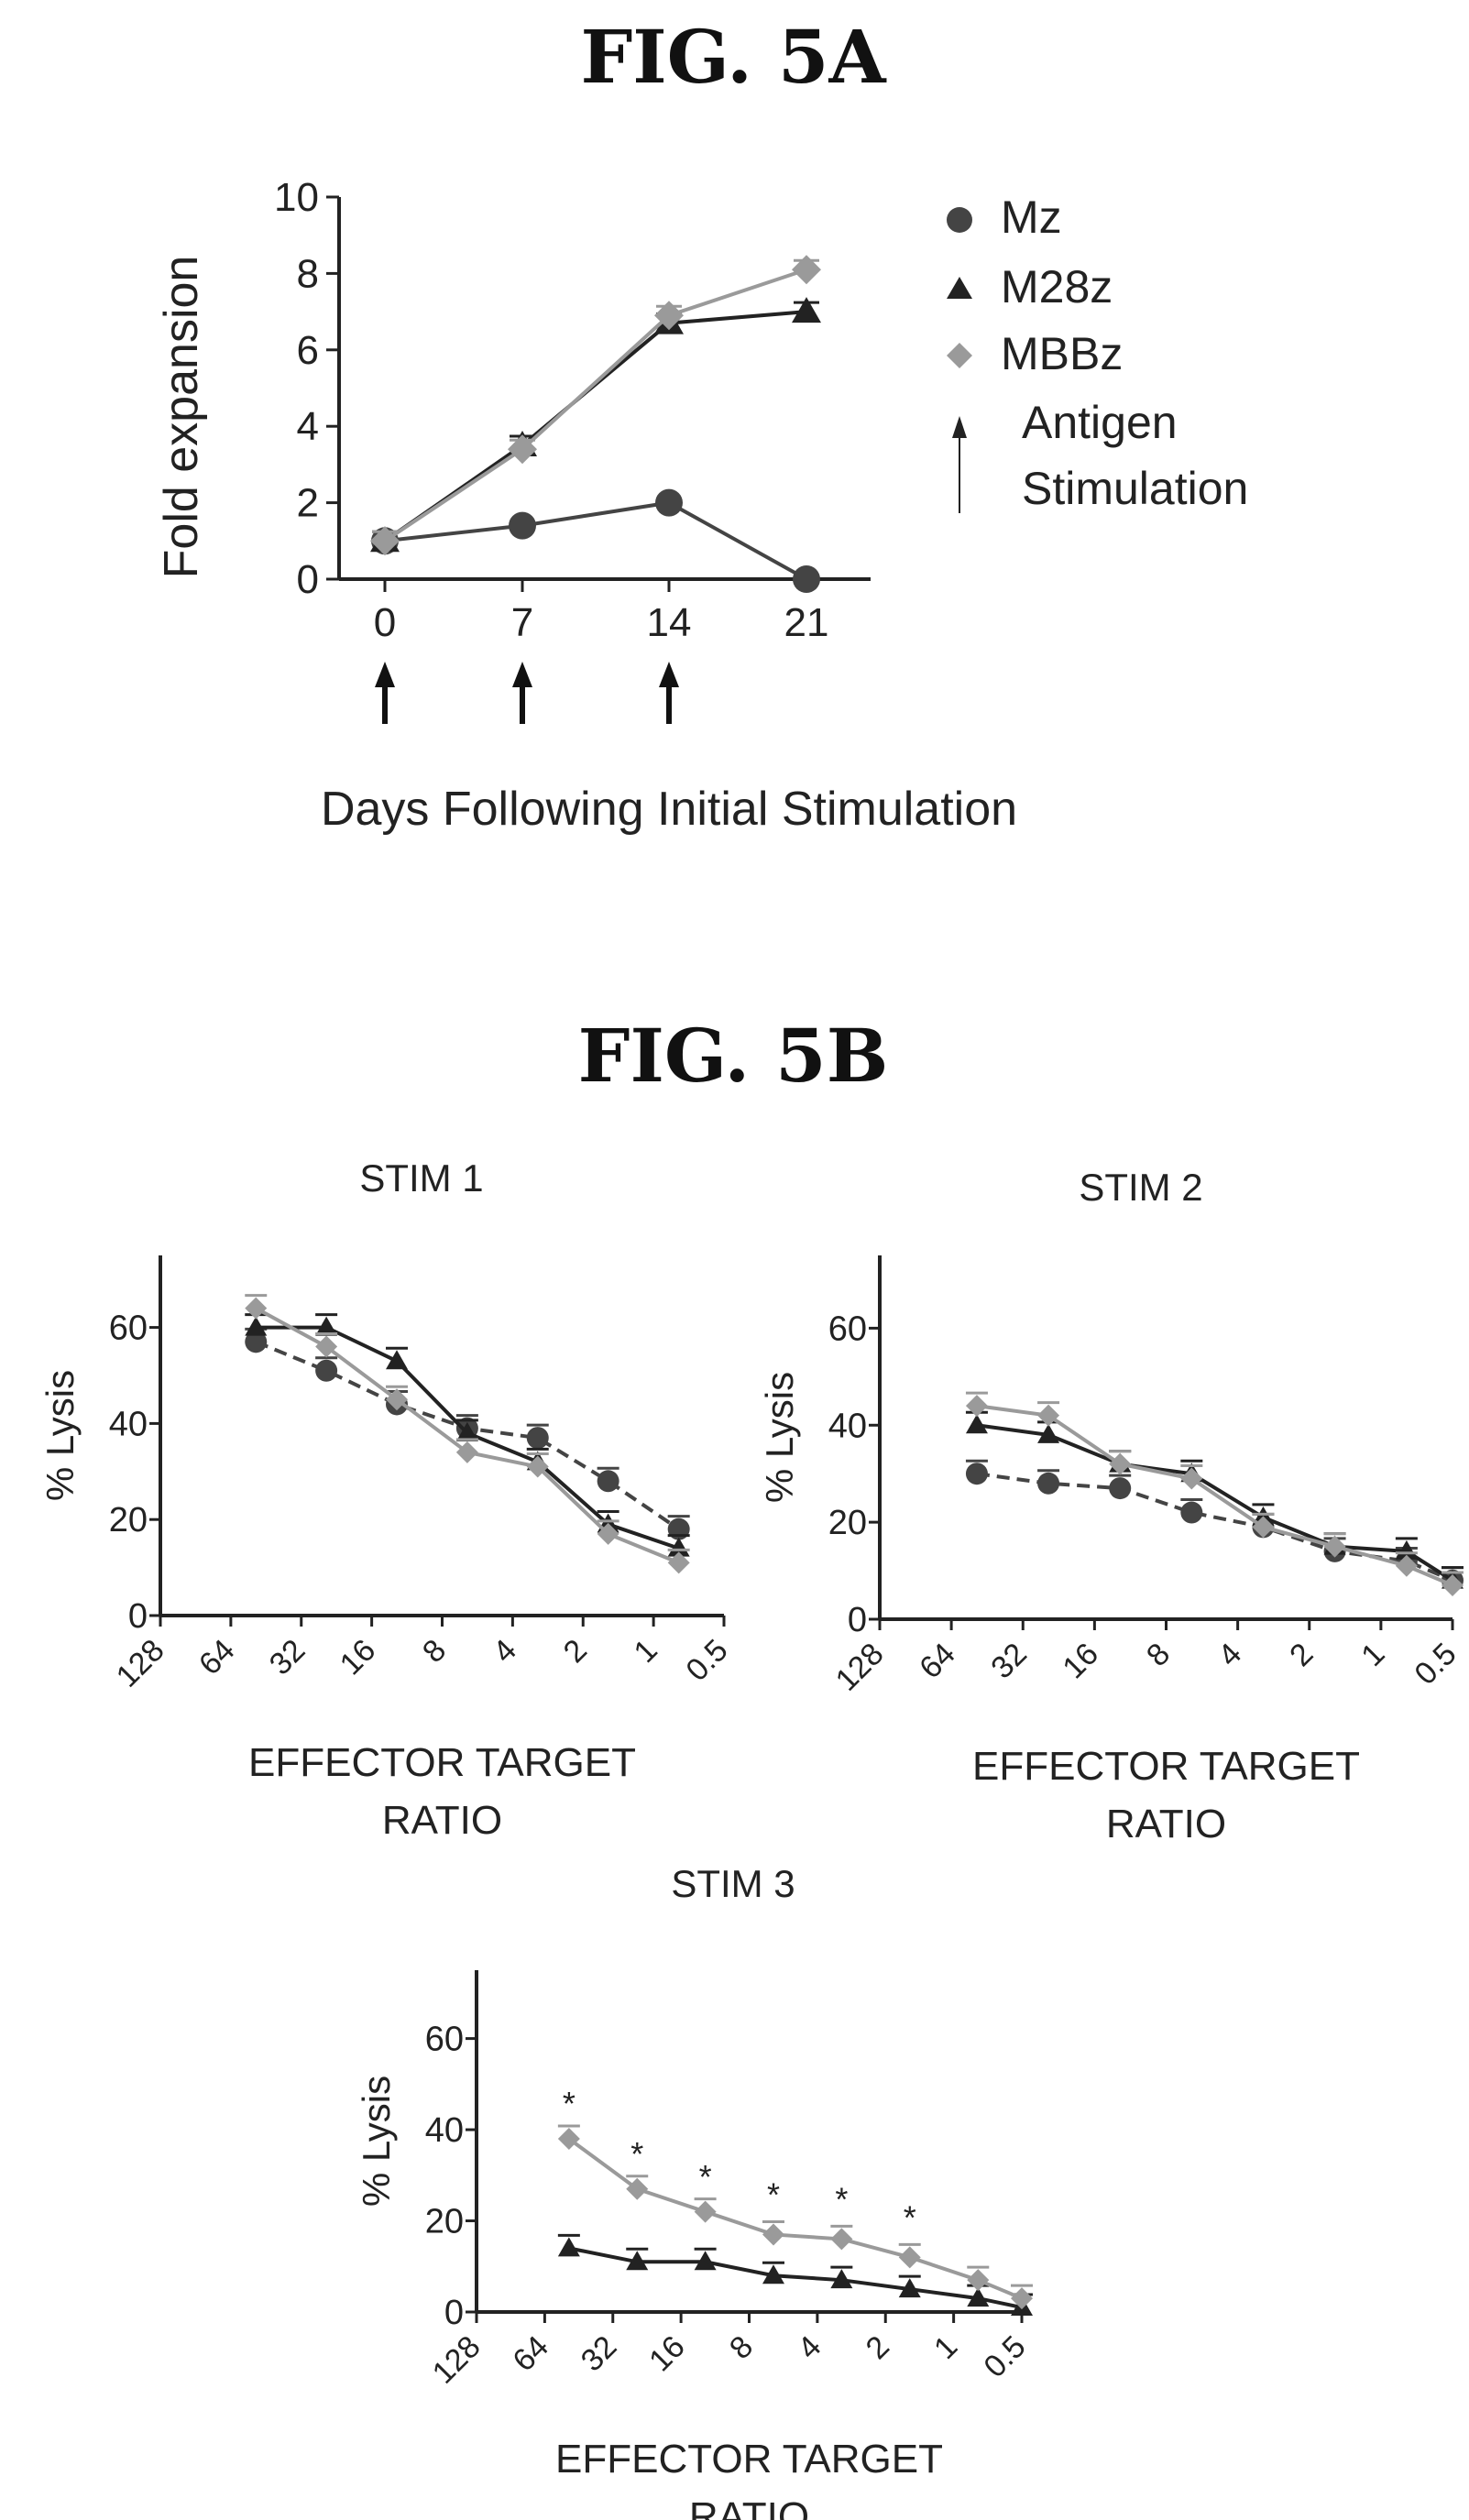 This screenshot has width=1469, height=2520. What do you see at coordinates (359, 1657) in the screenshot?
I see `x-tick-label: 16` at bounding box center [359, 1657].